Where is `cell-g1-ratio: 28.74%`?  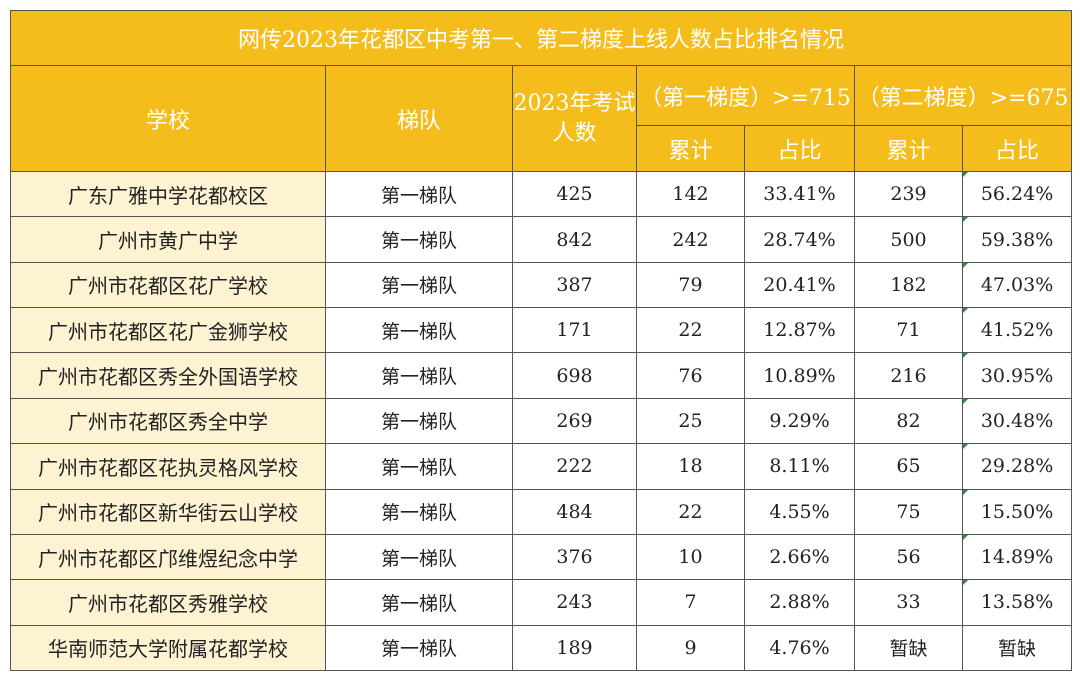 cell-g1-ratio: 28.74% is located at coordinates (799, 239).